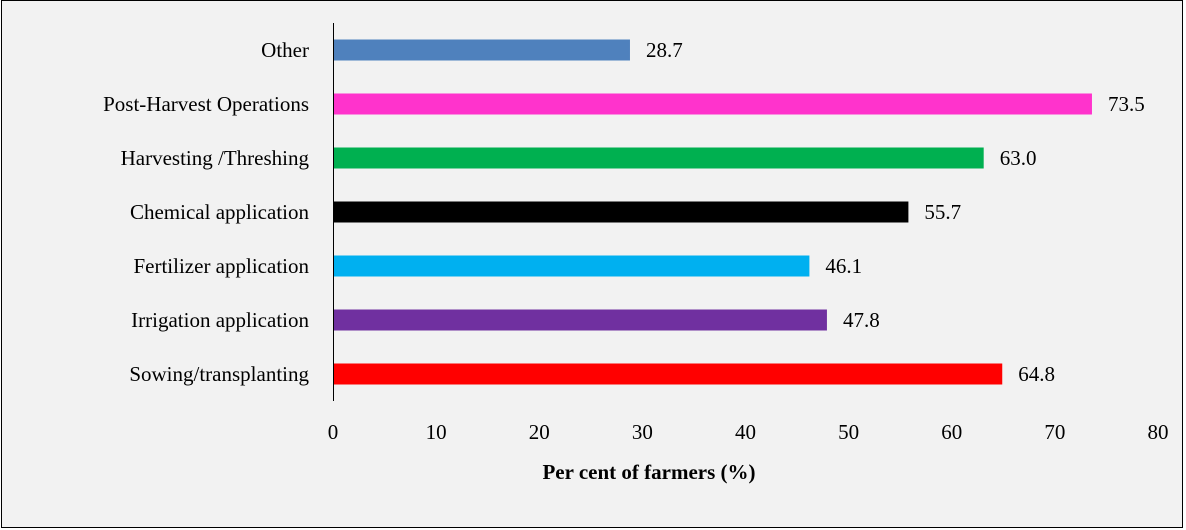 This screenshot has height=530, width=1186. I want to click on category-label-other: Other, so click(285, 50).